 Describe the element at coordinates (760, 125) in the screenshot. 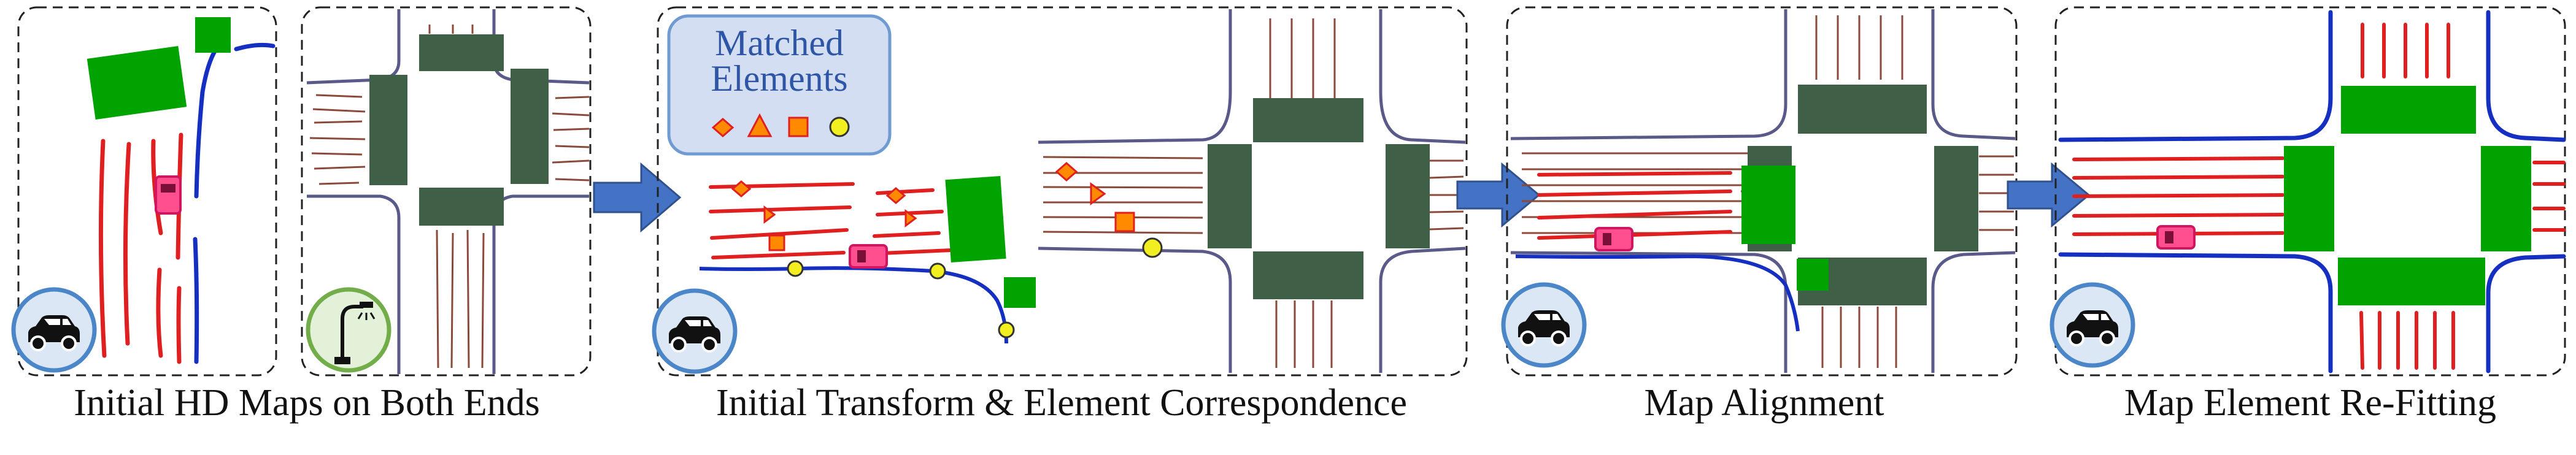

I see `triangle-marker` at that location.